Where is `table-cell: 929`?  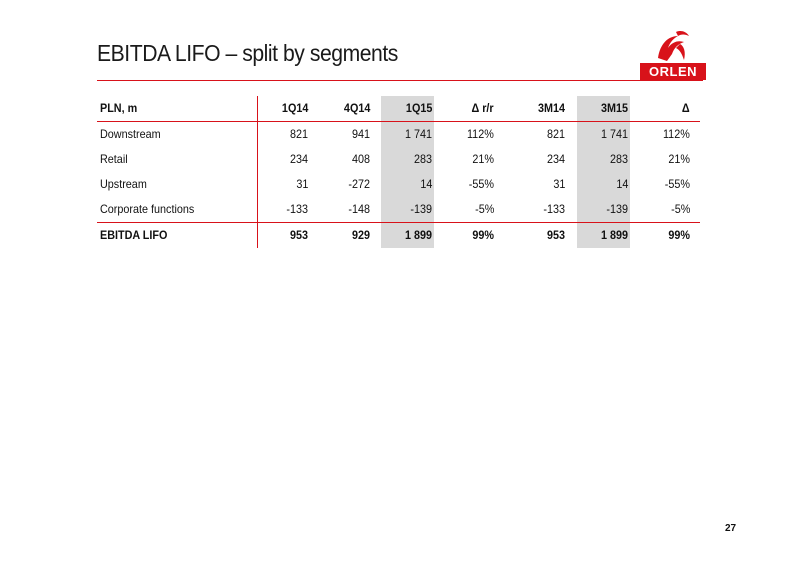 table-cell: 929 is located at coordinates (360, 235).